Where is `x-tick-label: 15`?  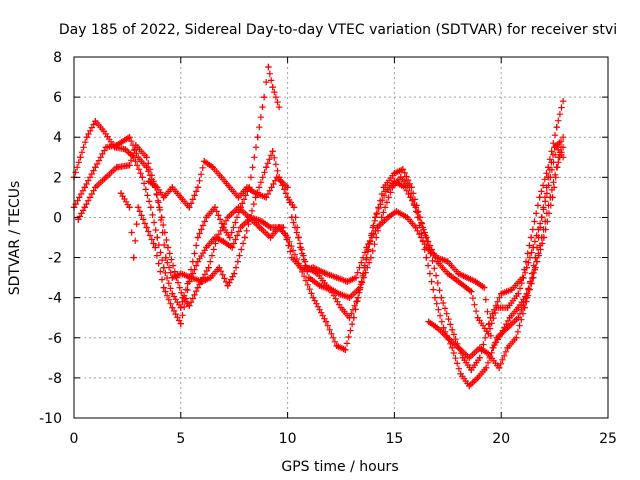 x-tick-label: 15 is located at coordinates (394, 439).